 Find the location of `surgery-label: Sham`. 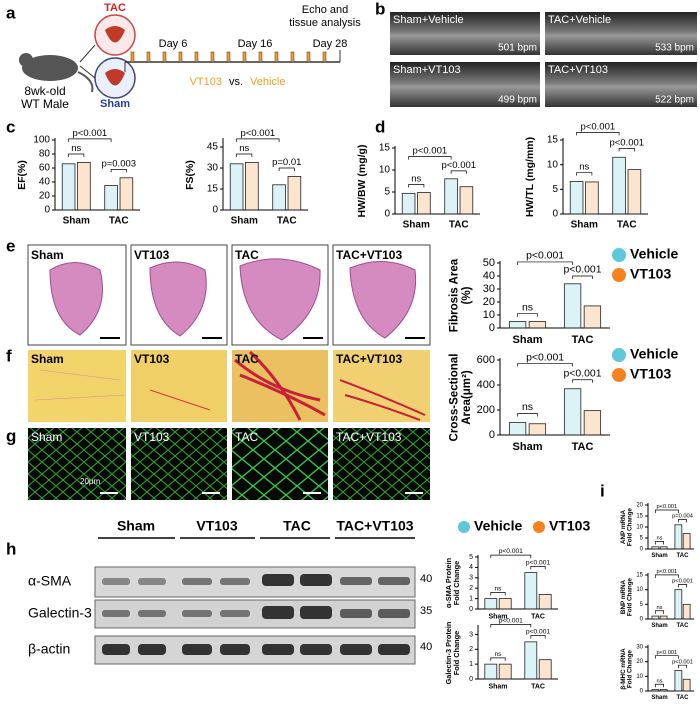

surgery-label: Sham is located at coordinates (115, 104).